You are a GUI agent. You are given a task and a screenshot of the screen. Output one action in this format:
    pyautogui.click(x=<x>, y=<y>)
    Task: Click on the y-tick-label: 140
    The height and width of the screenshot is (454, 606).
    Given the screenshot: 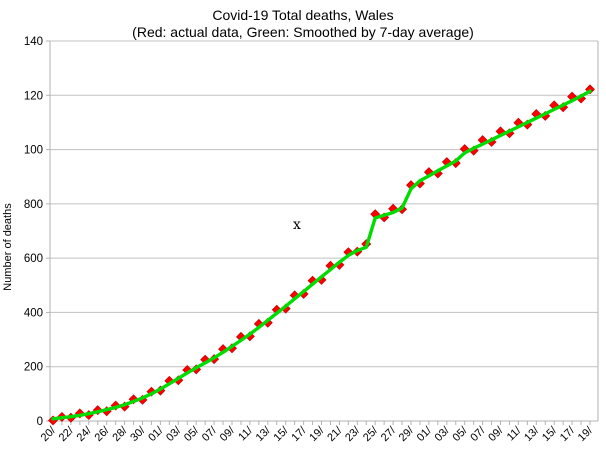 What is the action you would take?
    pyautogui.click(x=33, y=42)
    